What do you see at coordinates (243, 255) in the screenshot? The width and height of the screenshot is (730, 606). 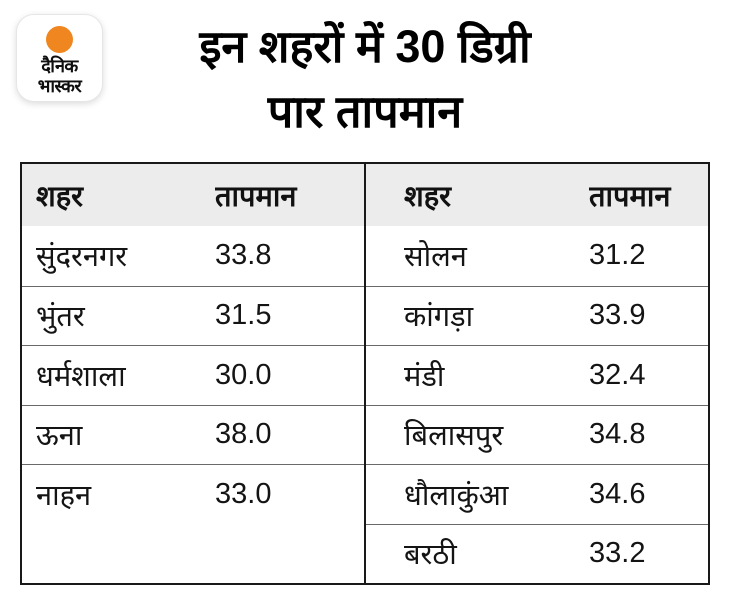 I see `temp-cell: 33.8` at bounding box center [243, 255].